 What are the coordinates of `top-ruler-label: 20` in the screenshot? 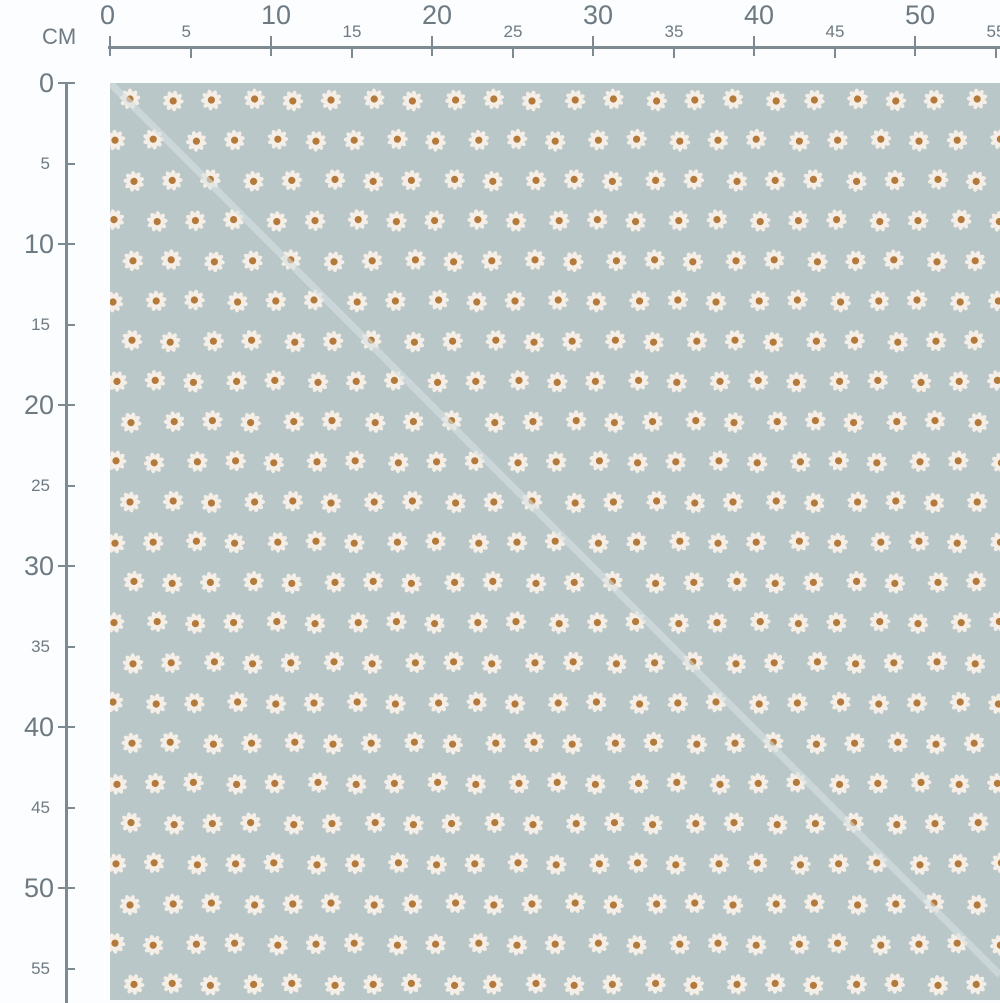 It's located at (437, 15).